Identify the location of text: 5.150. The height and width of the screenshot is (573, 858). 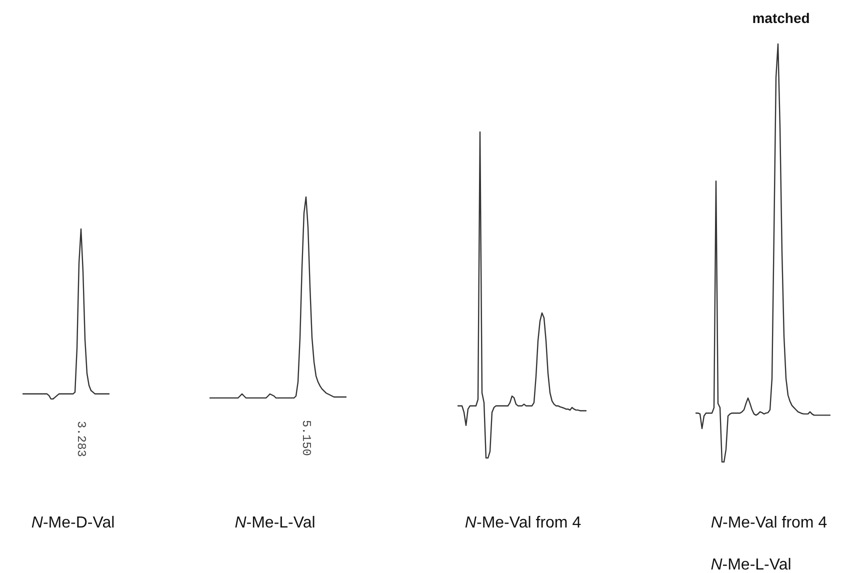
(306, 438).